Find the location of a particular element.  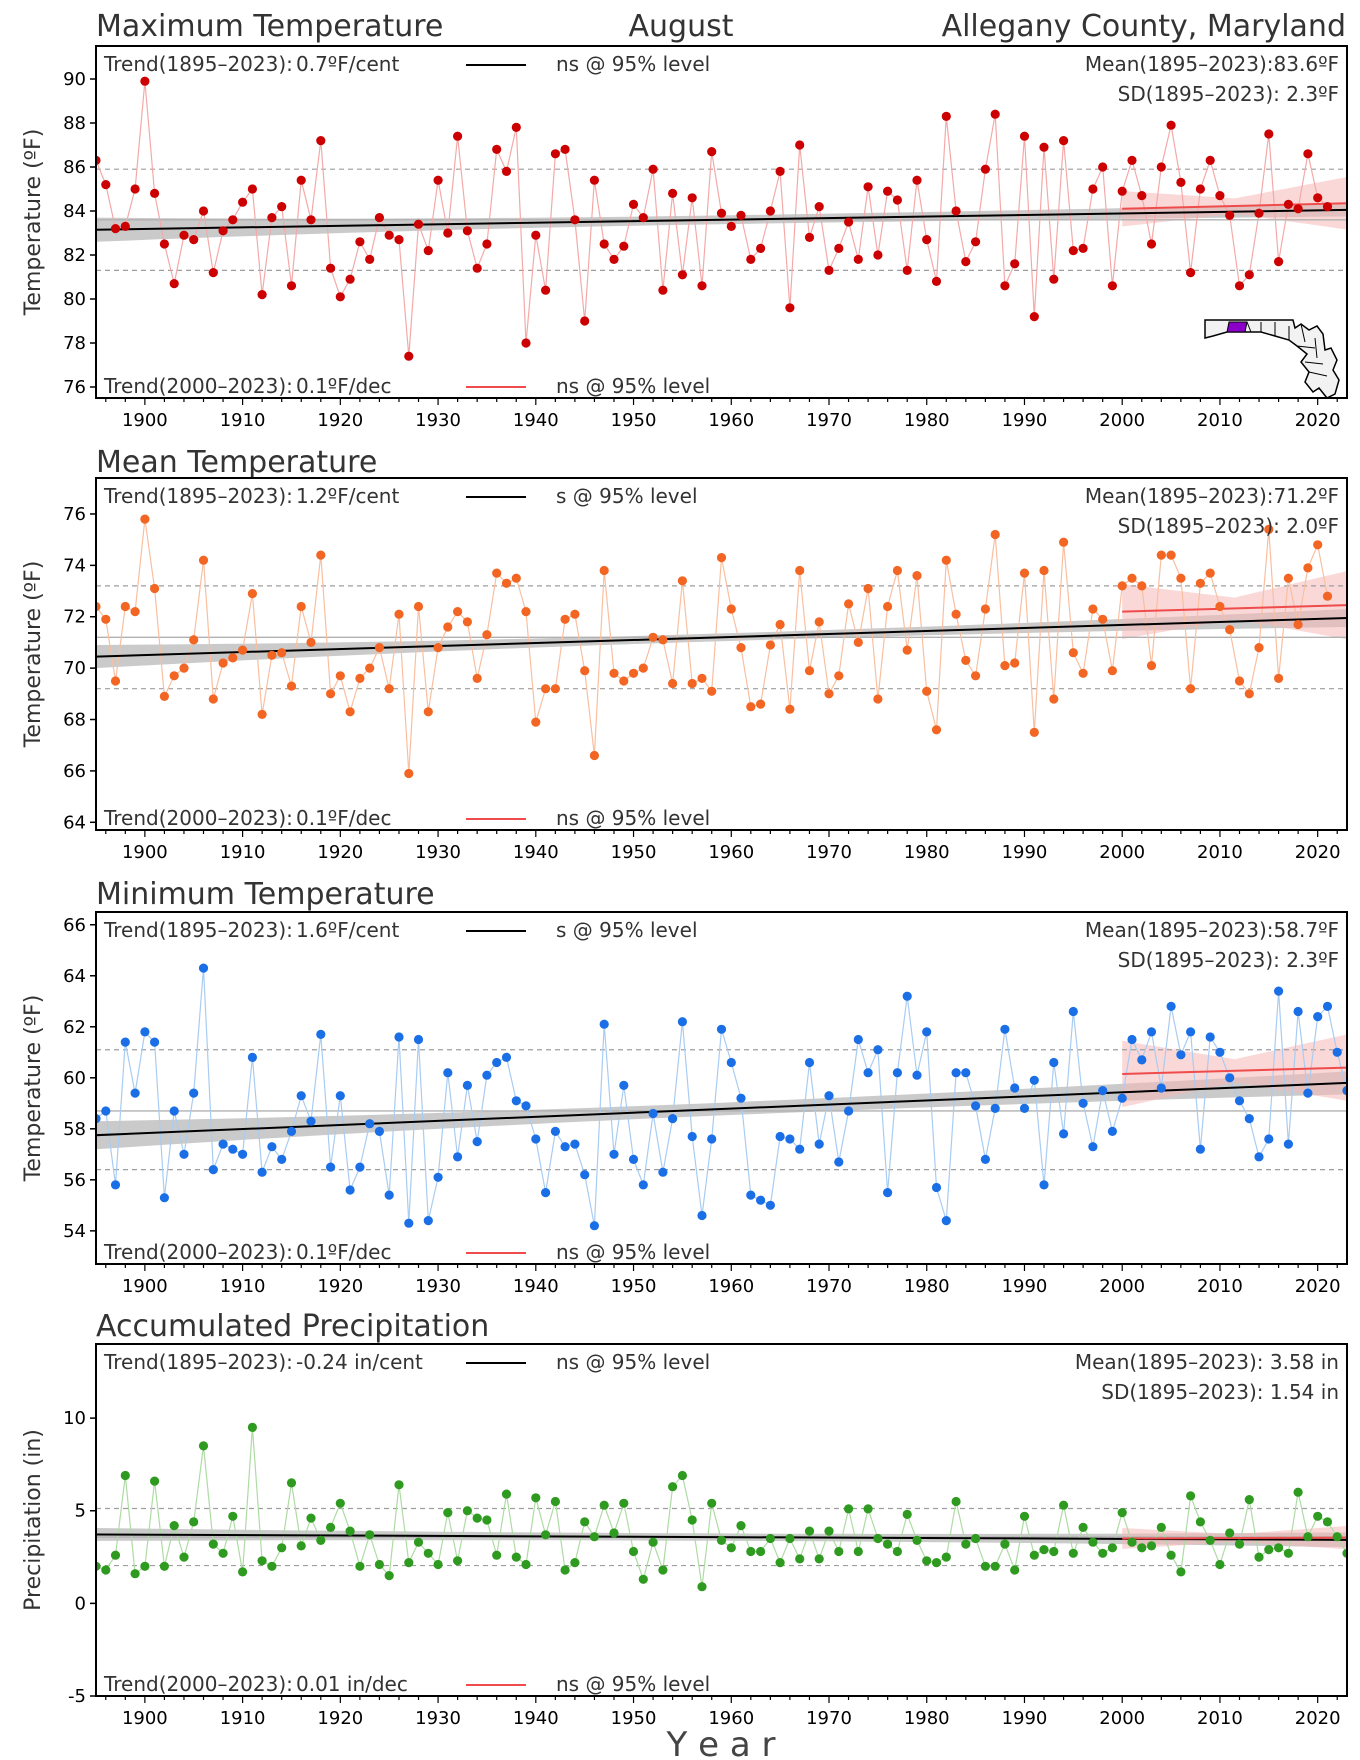

x-tick-label: 1930 is located at coordinates (438, 852).